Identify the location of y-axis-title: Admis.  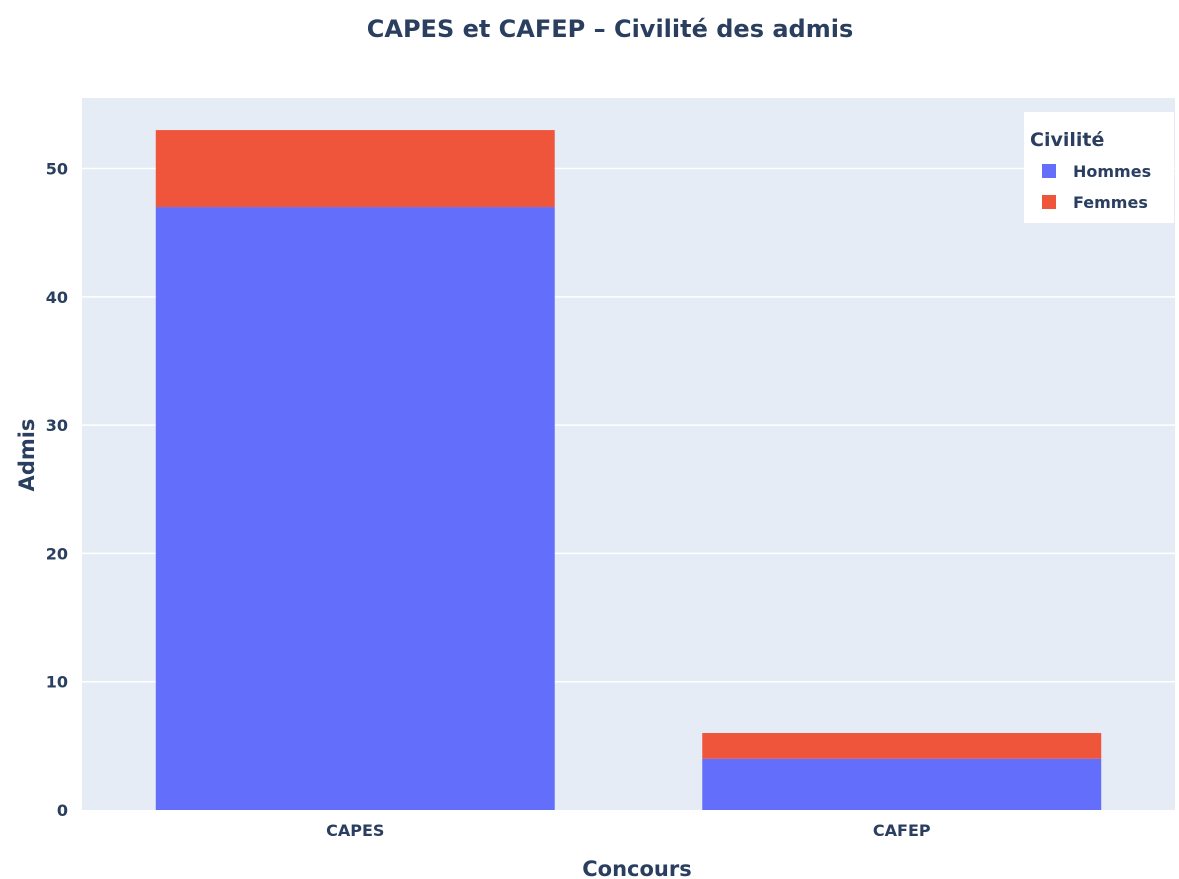
(27, 455).